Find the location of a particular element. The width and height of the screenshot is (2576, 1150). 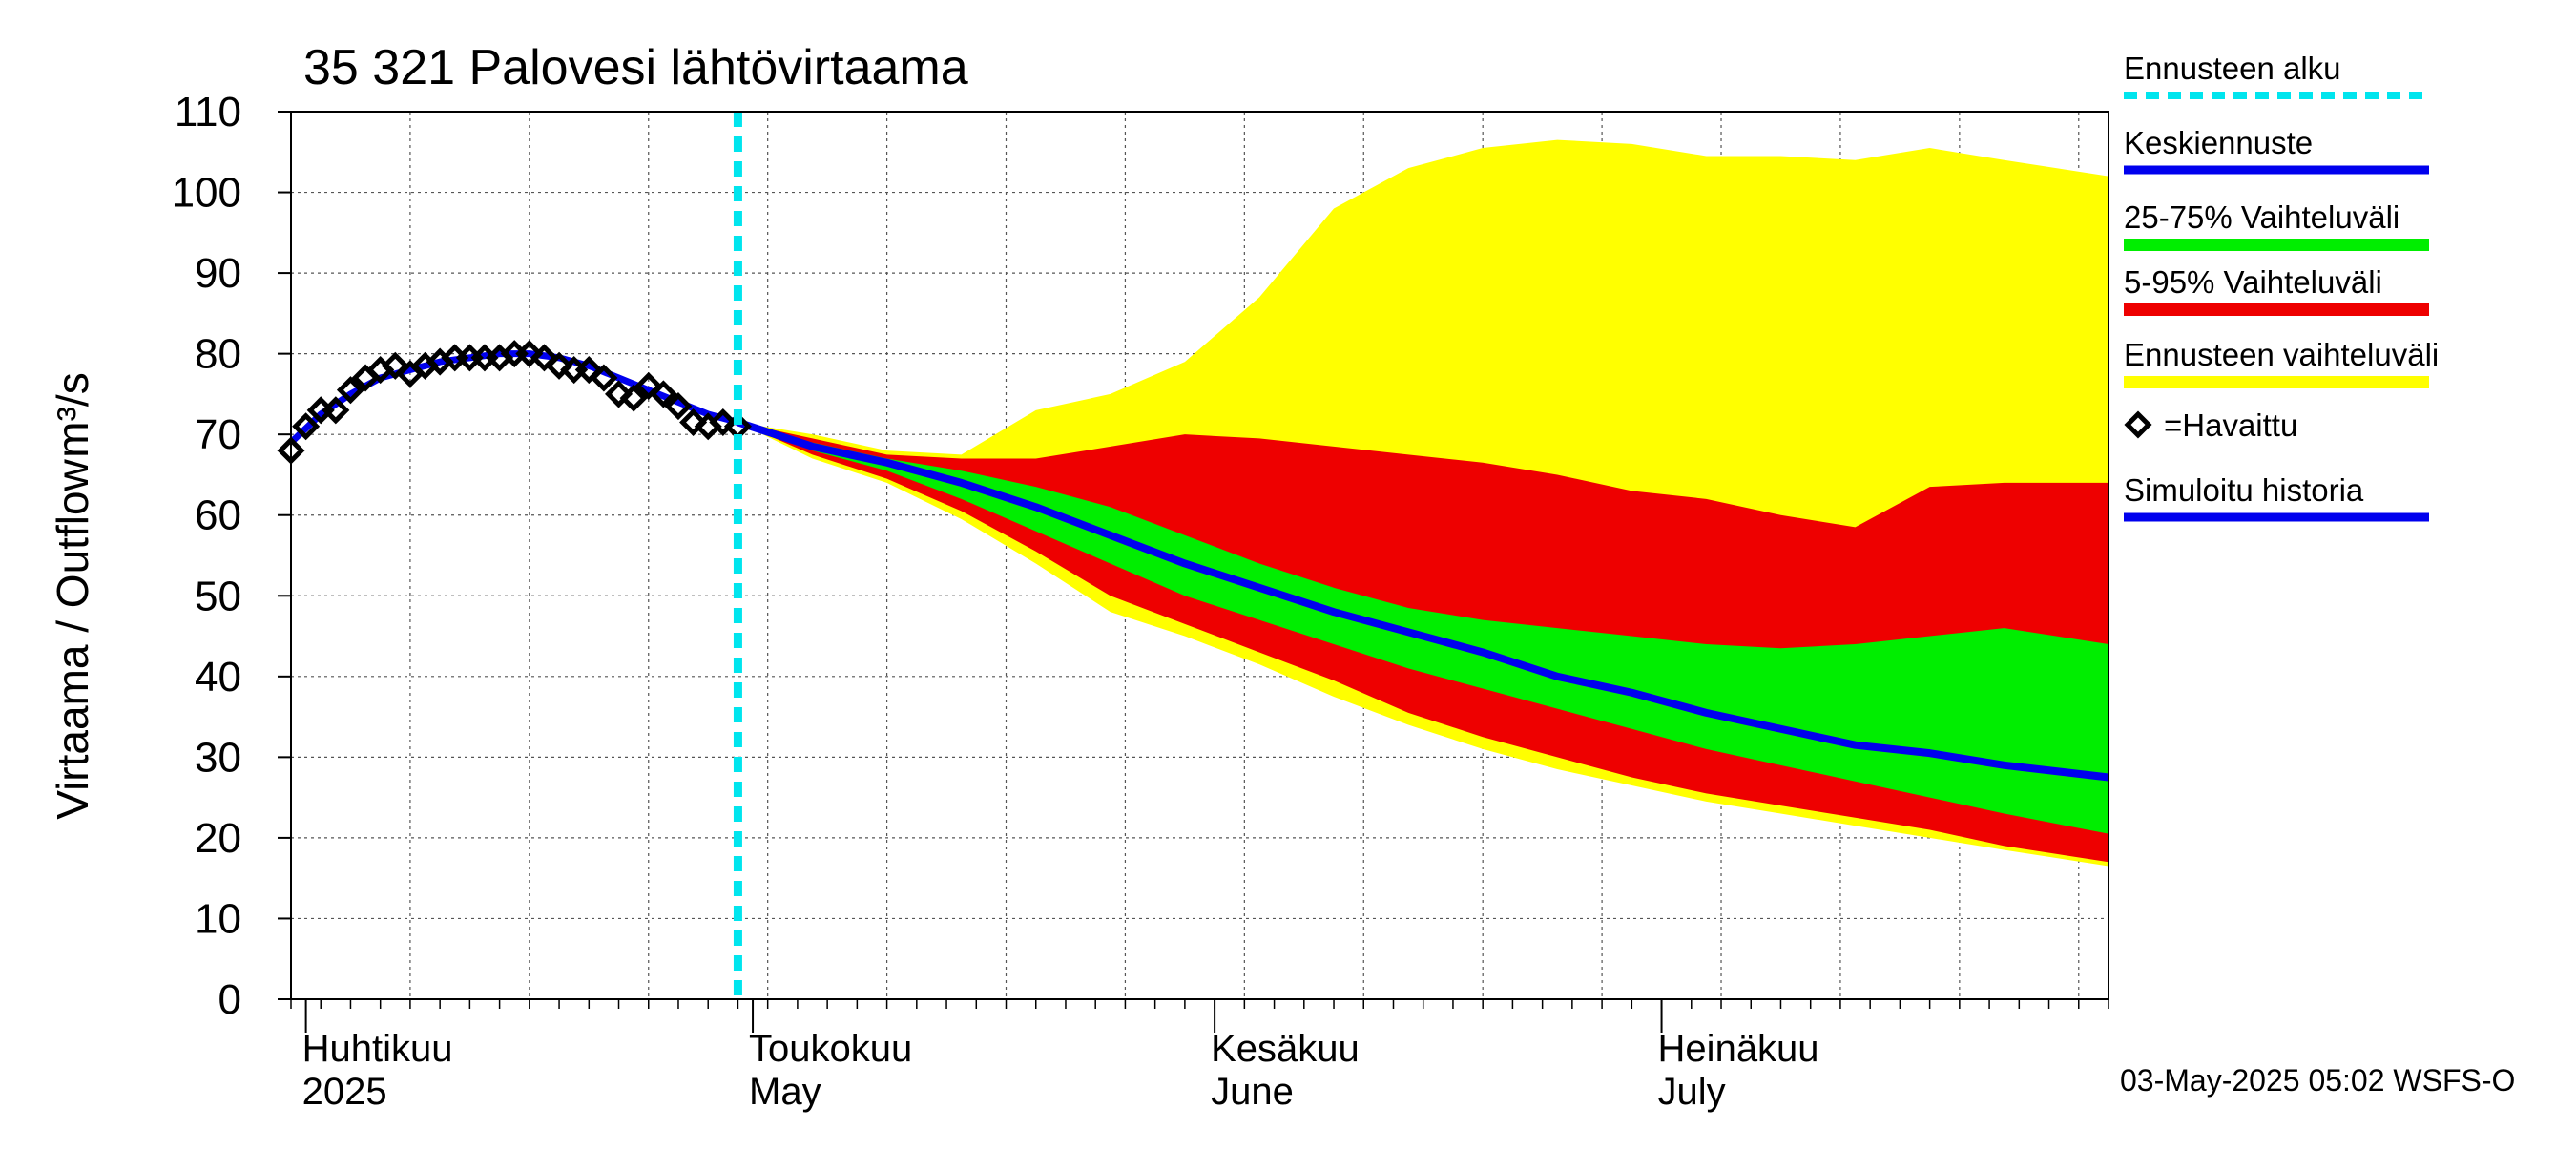

legend-item: Simuloitu historia is located at coordinates (2276, 497).